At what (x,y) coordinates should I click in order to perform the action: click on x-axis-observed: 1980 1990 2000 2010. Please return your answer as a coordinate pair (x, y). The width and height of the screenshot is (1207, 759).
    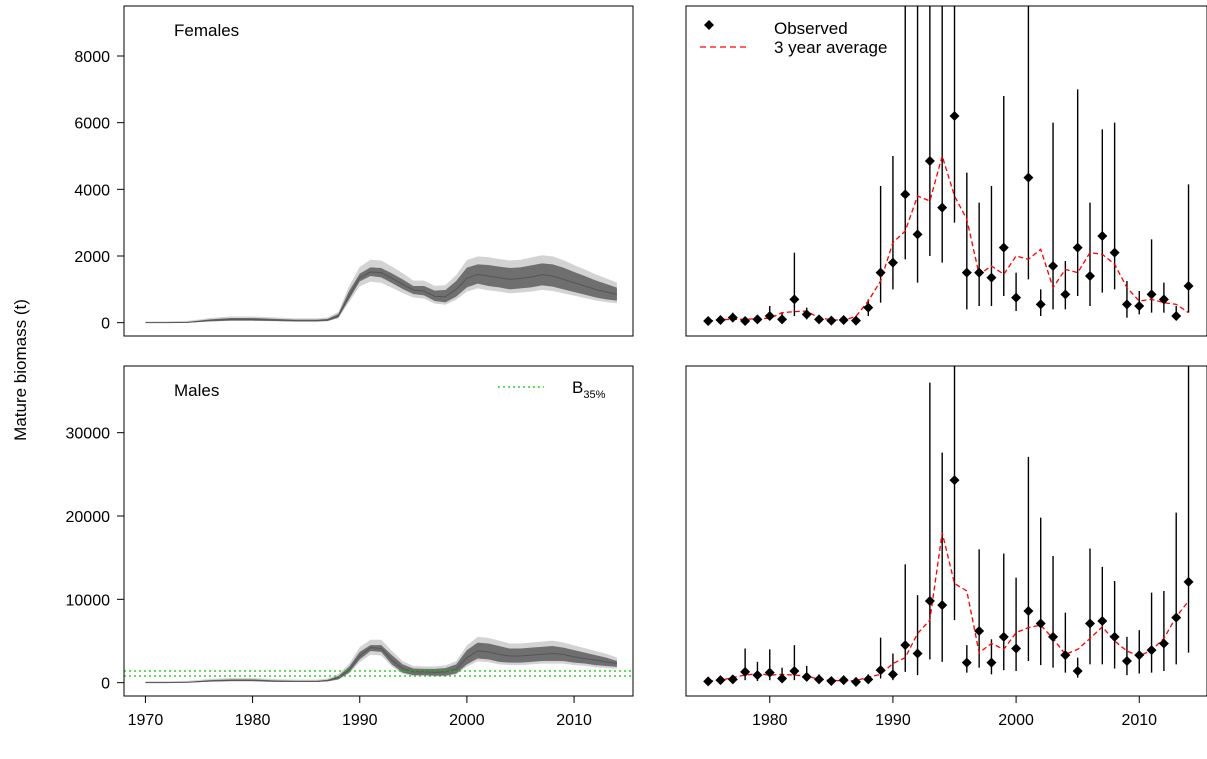
    Looking at the image, I should click on (954, 712).